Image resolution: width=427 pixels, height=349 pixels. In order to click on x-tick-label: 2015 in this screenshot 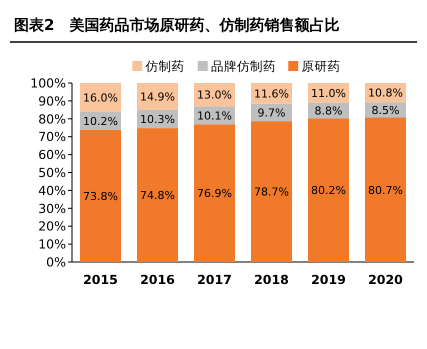, I will do `click(100, 279)`.